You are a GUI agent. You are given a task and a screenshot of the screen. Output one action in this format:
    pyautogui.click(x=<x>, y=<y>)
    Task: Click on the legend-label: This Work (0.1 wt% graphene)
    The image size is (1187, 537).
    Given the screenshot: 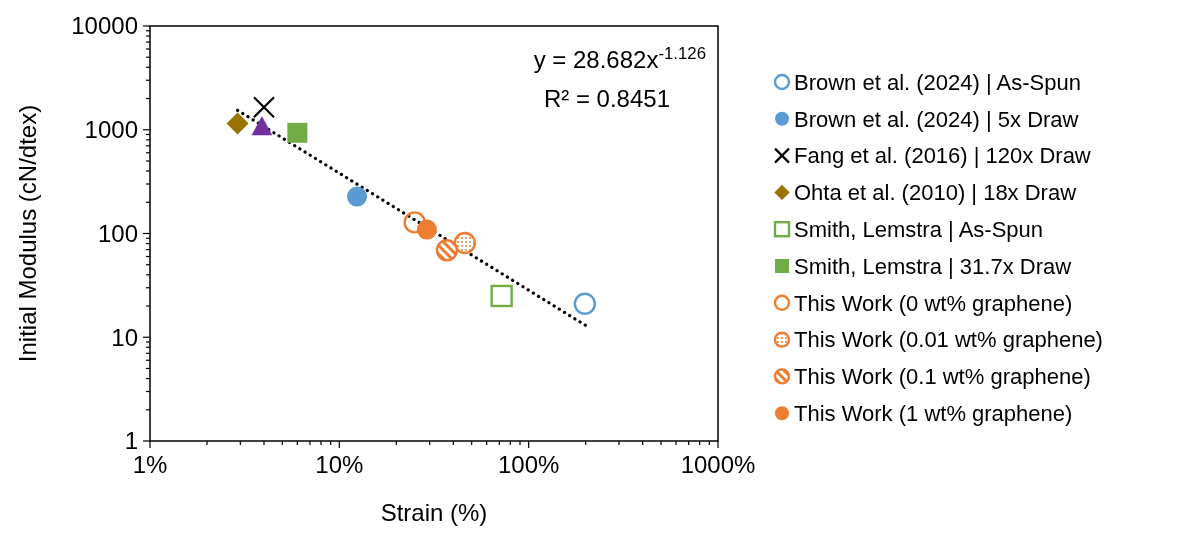 What is the action you would take?
    pyautogui.click(x=942, y=377)
    